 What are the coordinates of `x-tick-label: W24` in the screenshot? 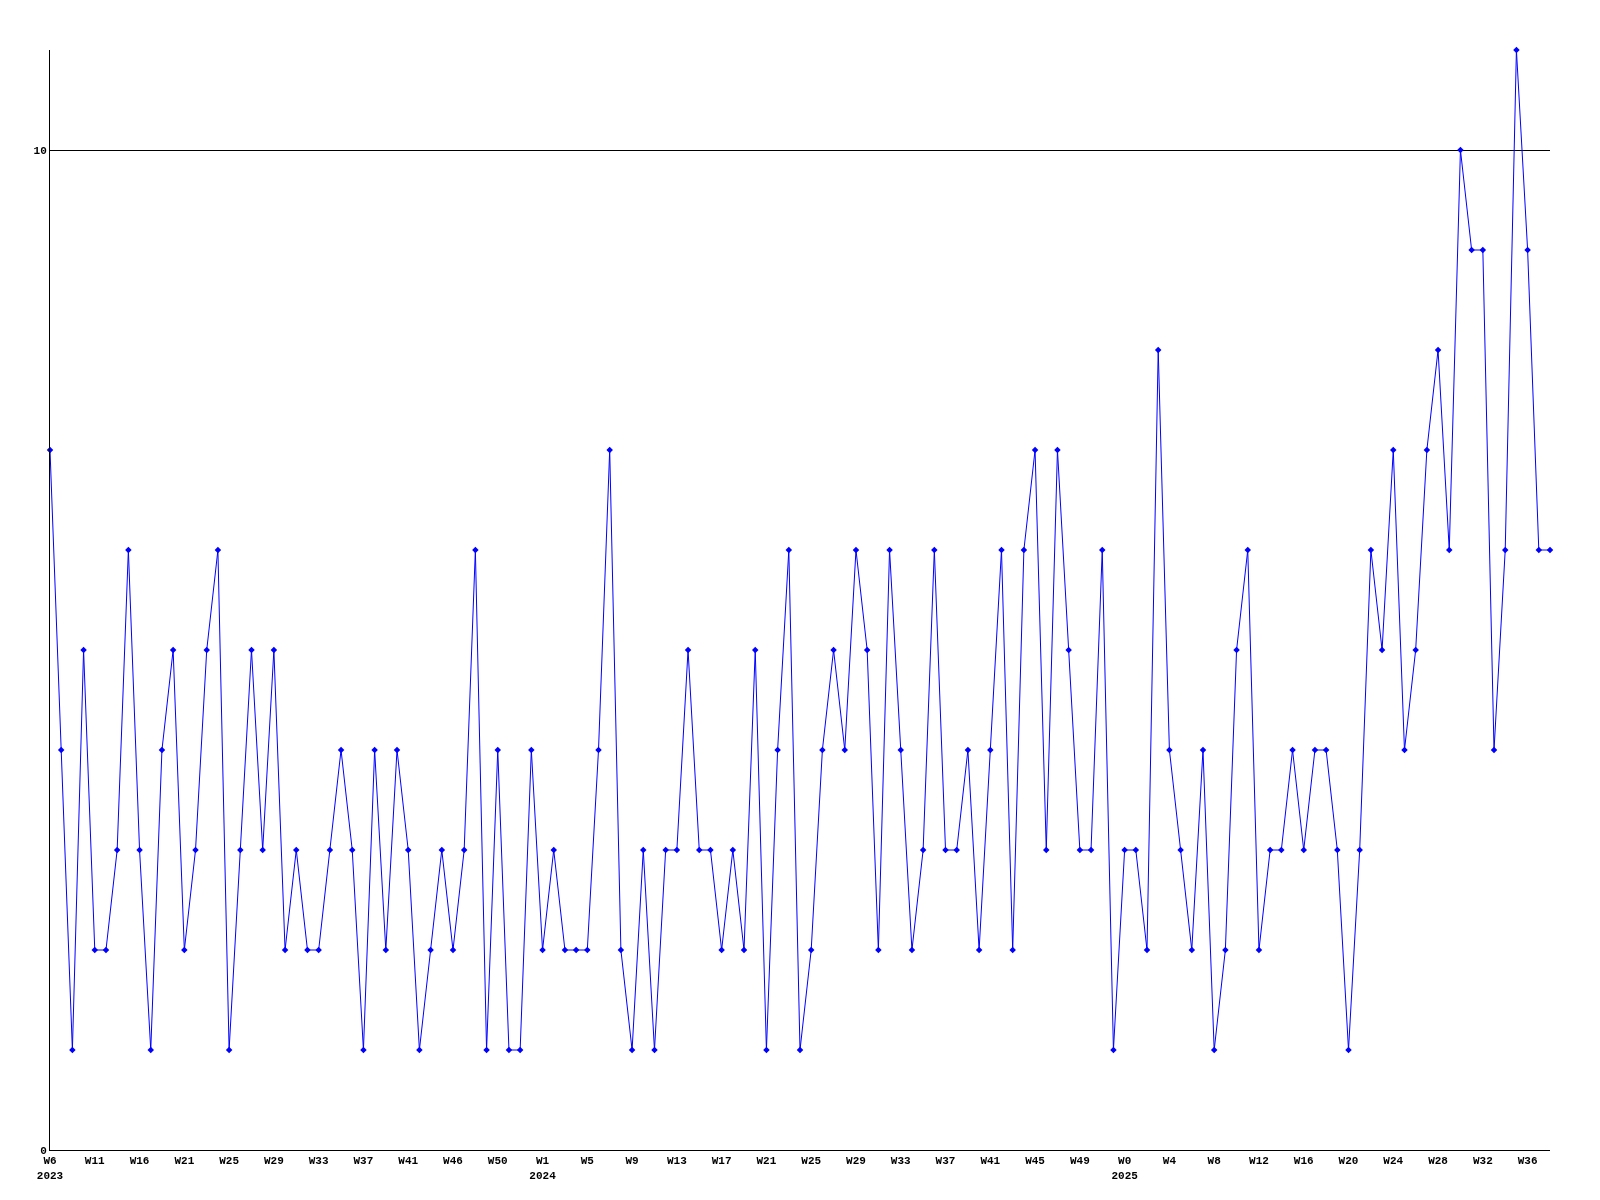 It's located at (1393, 1161).